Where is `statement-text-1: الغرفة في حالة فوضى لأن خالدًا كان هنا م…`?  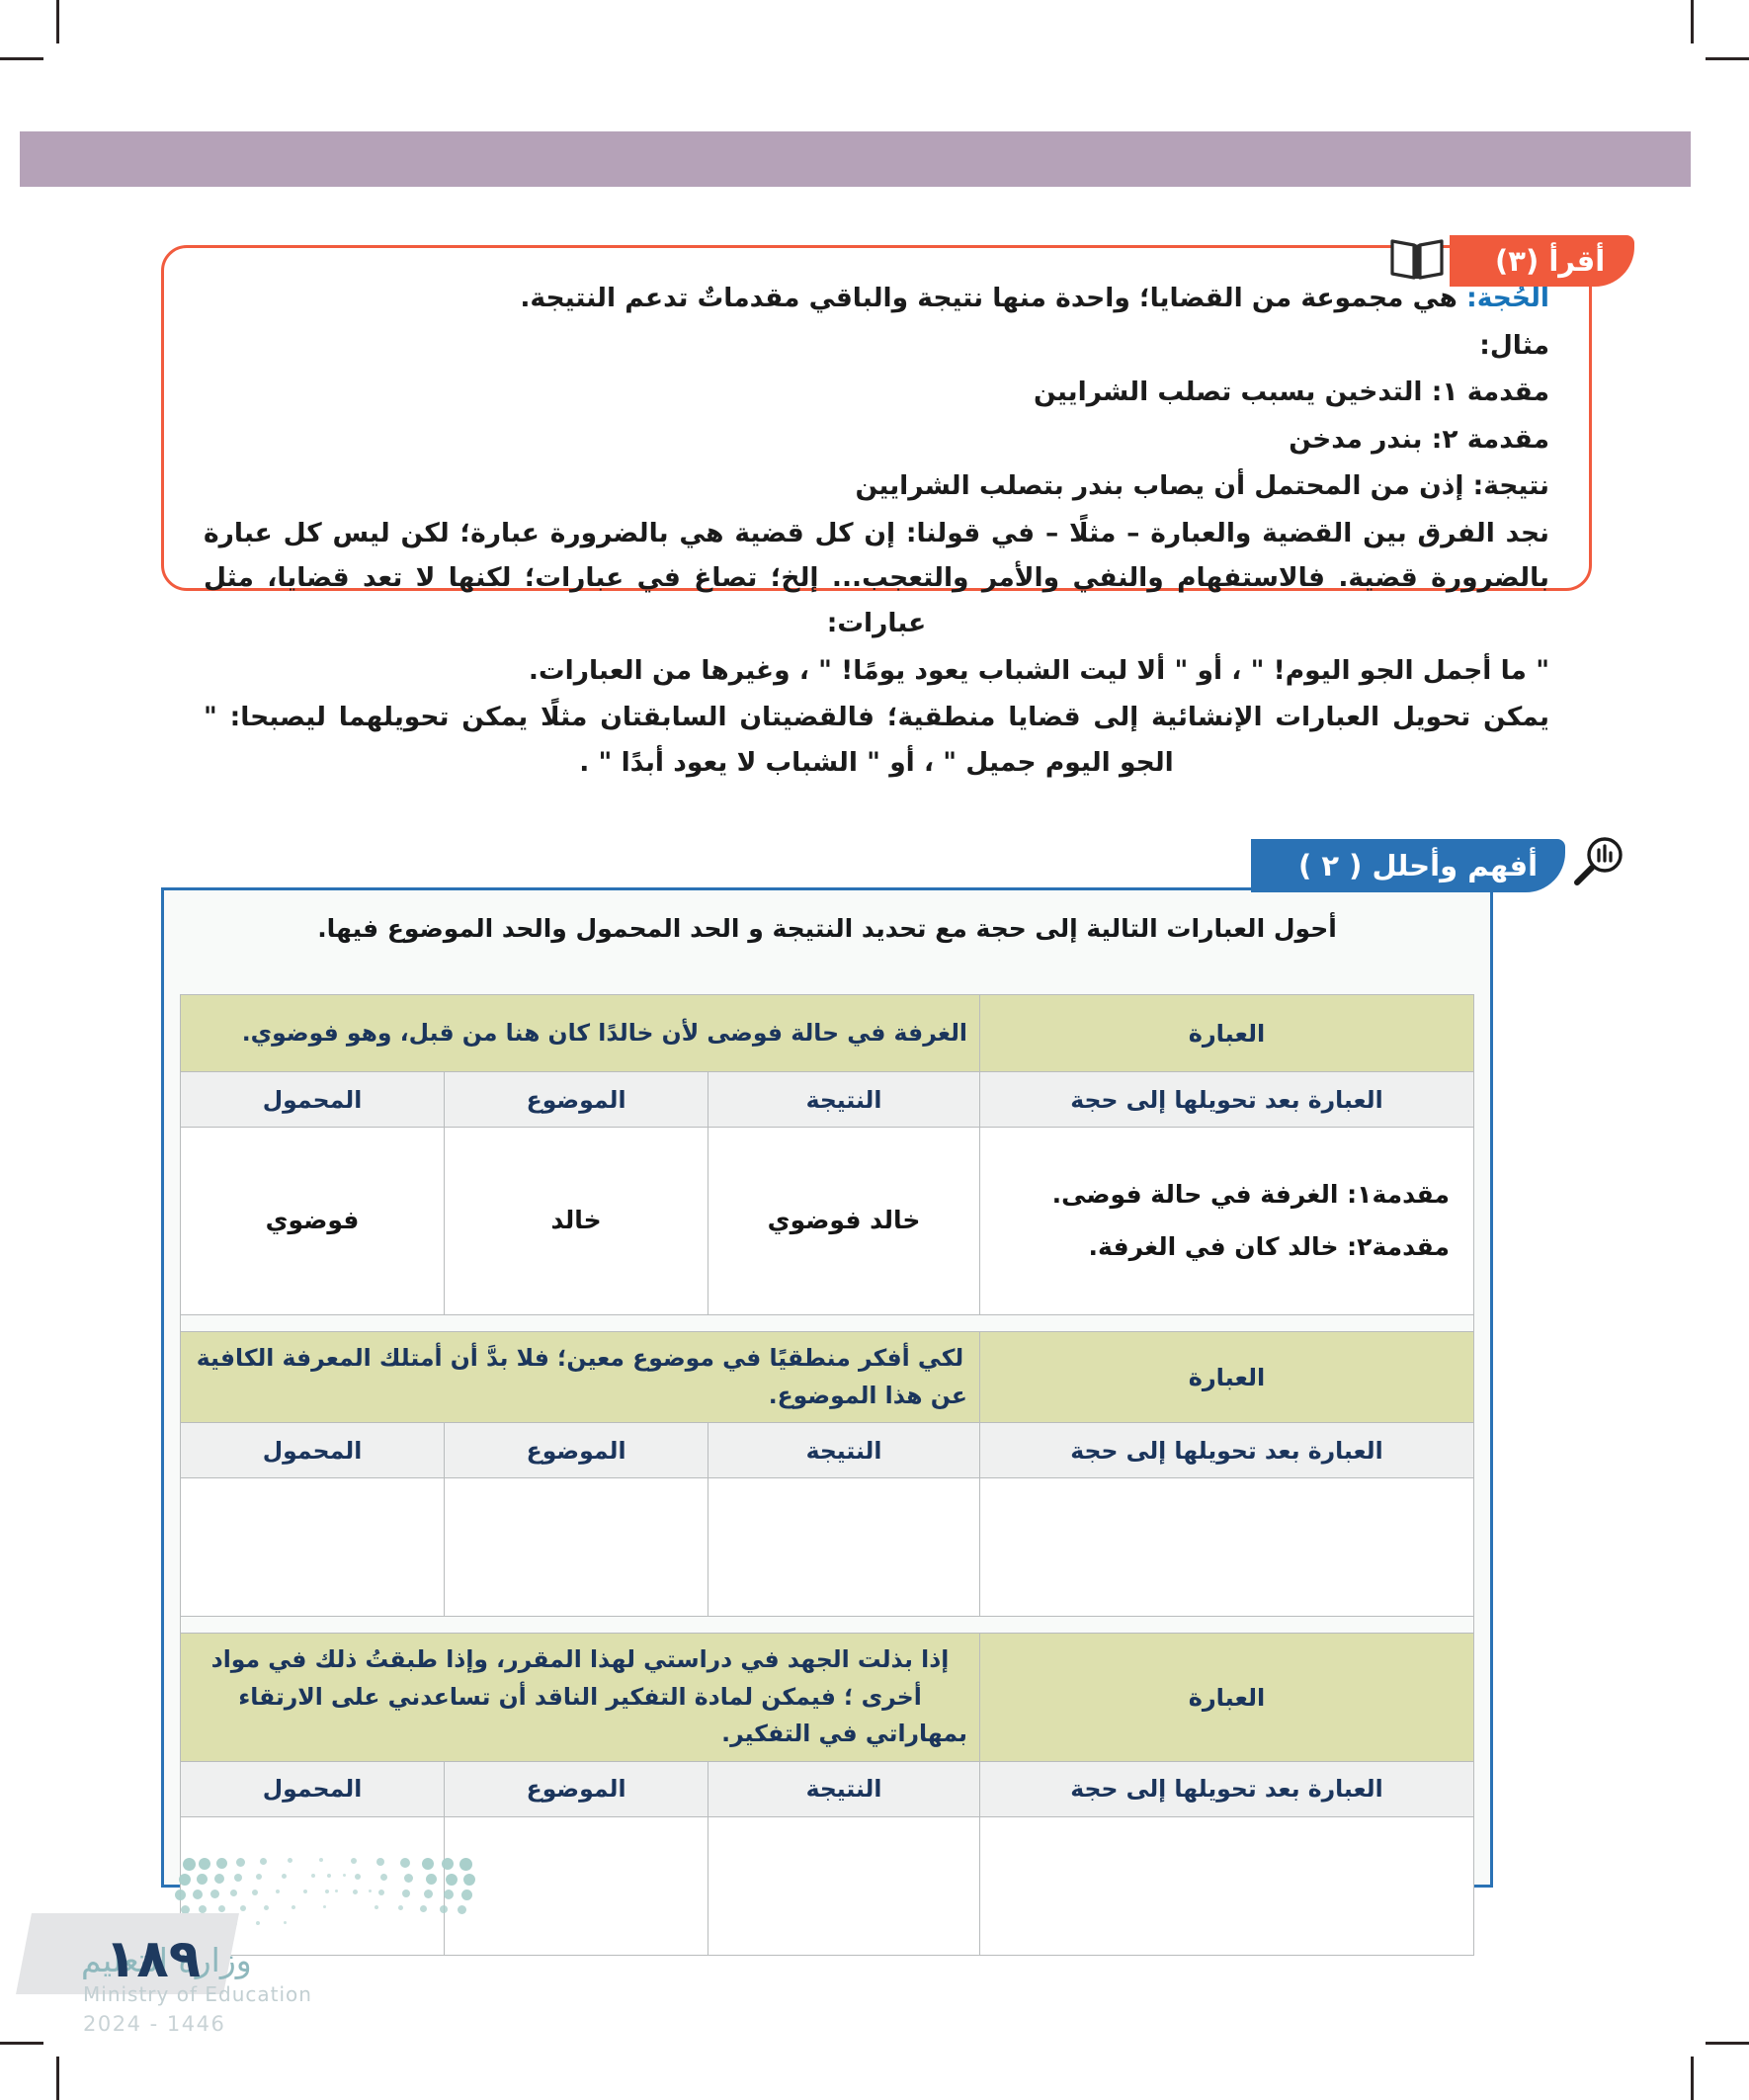 statement-text-1: الغرفة في حالة فوضى لأن خالدًا كان هنا م… is located at coordinates (580, 1033).